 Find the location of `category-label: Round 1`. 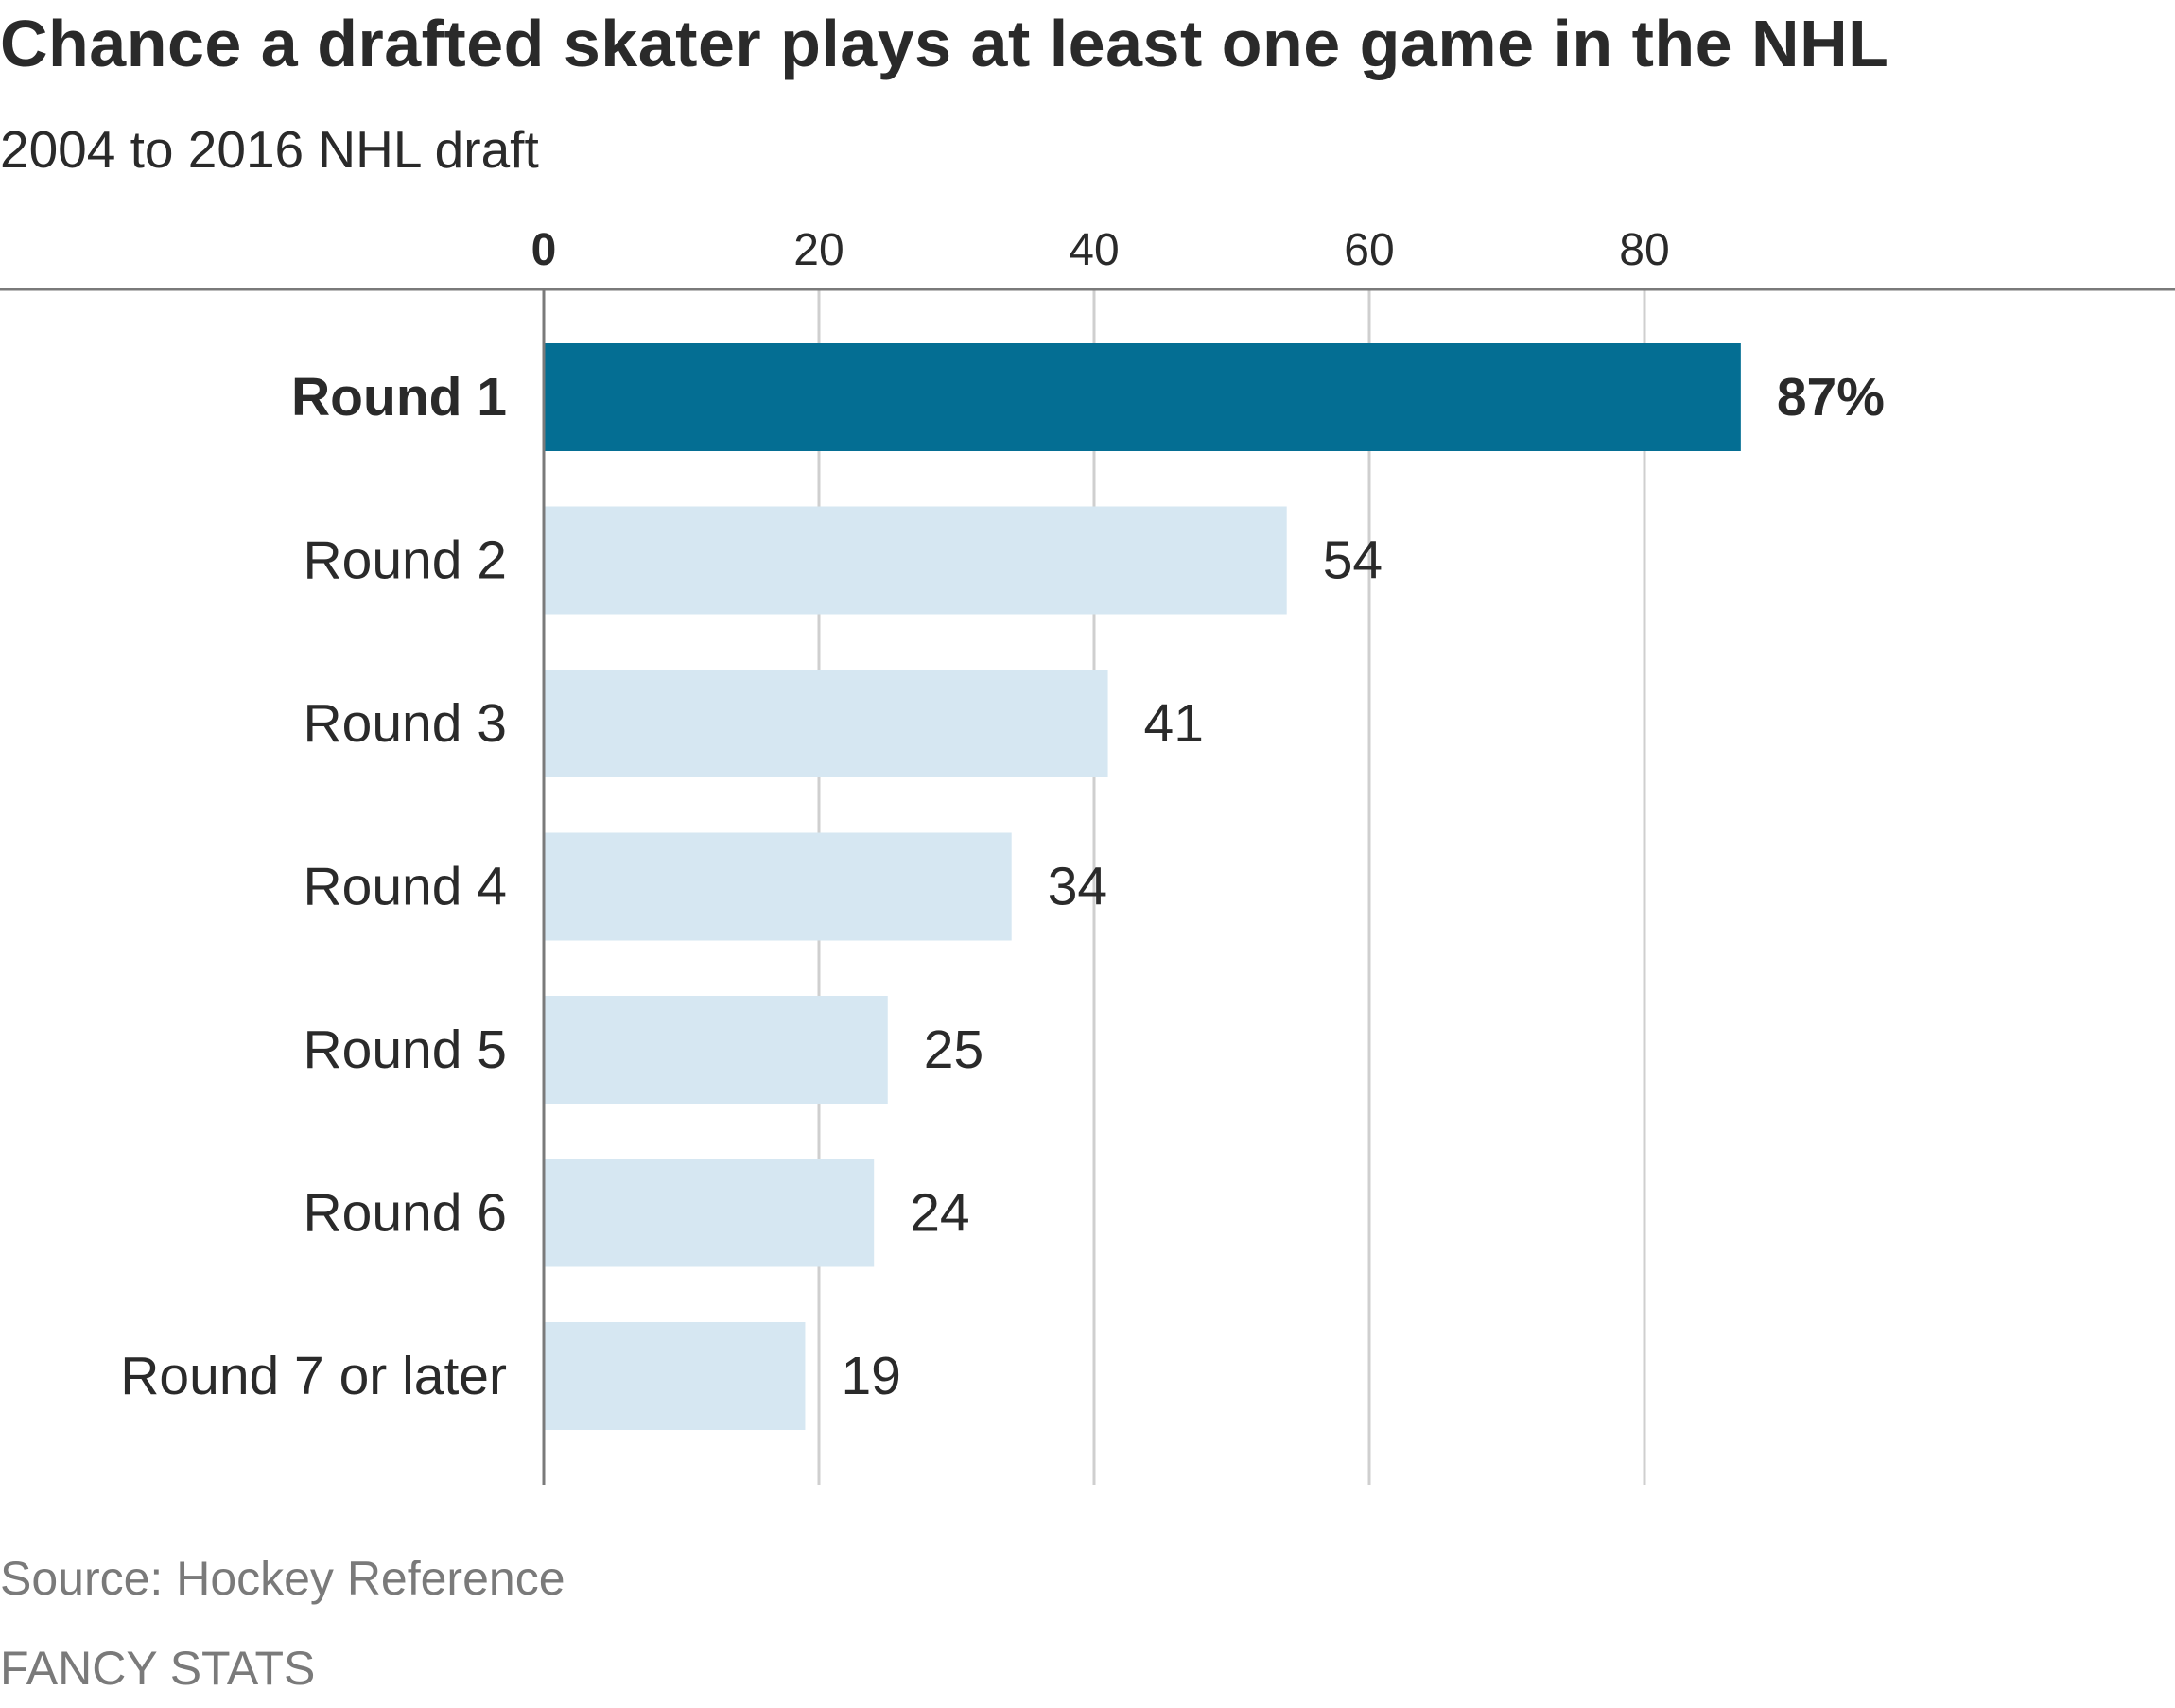

category-label: Round 1 is located at coordinates (399, 397).